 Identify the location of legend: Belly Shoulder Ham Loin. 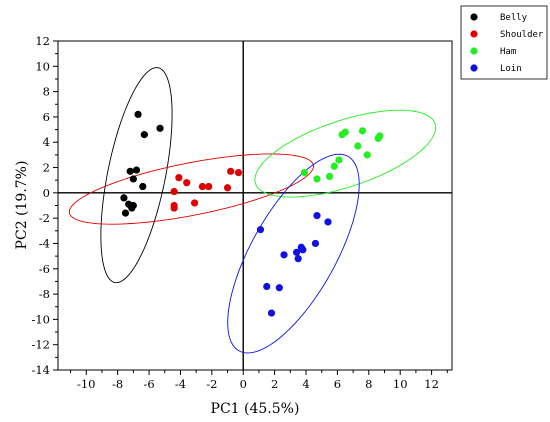
(504, 42).